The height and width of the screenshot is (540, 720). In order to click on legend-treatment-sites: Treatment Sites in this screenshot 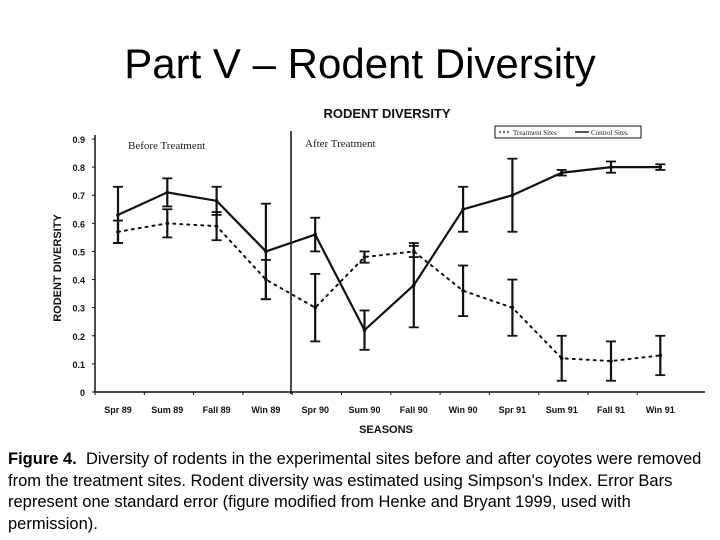, I will do `click(535, 133)`.